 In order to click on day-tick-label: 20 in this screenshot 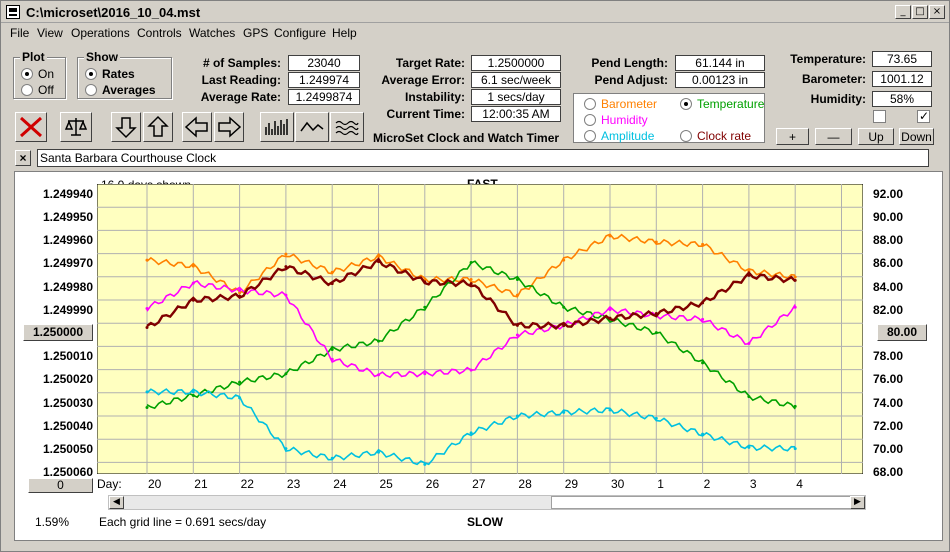, I will do `click(155, 484)`.